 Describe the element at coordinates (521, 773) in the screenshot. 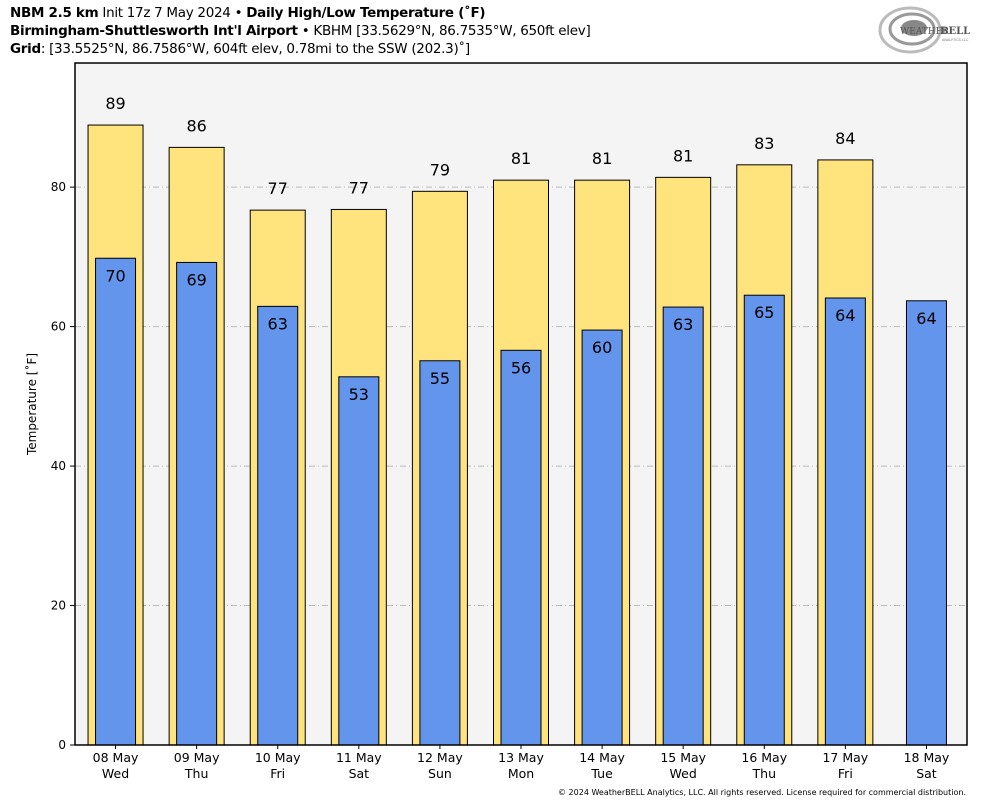

I see `x-tick-day: Mon` at that location.